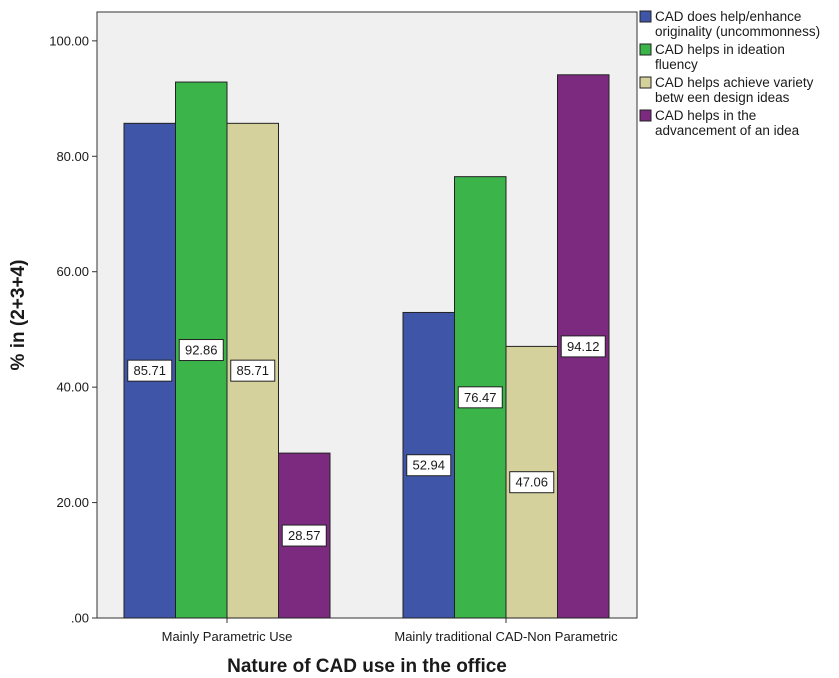 The image size is (839, 678). I want to click on y-axis: .00 20.00 40.00 60.00 80.00 100.00, so click(73, 329).